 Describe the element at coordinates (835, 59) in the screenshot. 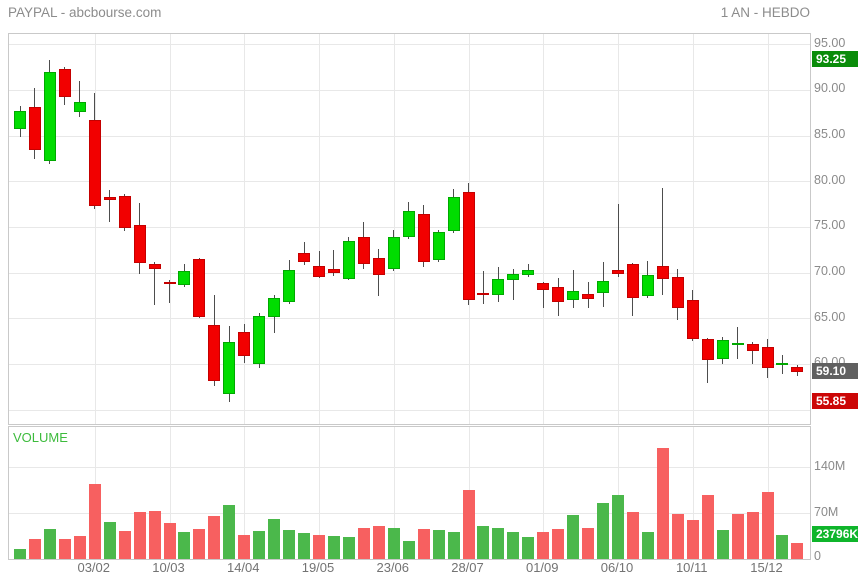

I see `period-high-badge: 93.25` at that location.